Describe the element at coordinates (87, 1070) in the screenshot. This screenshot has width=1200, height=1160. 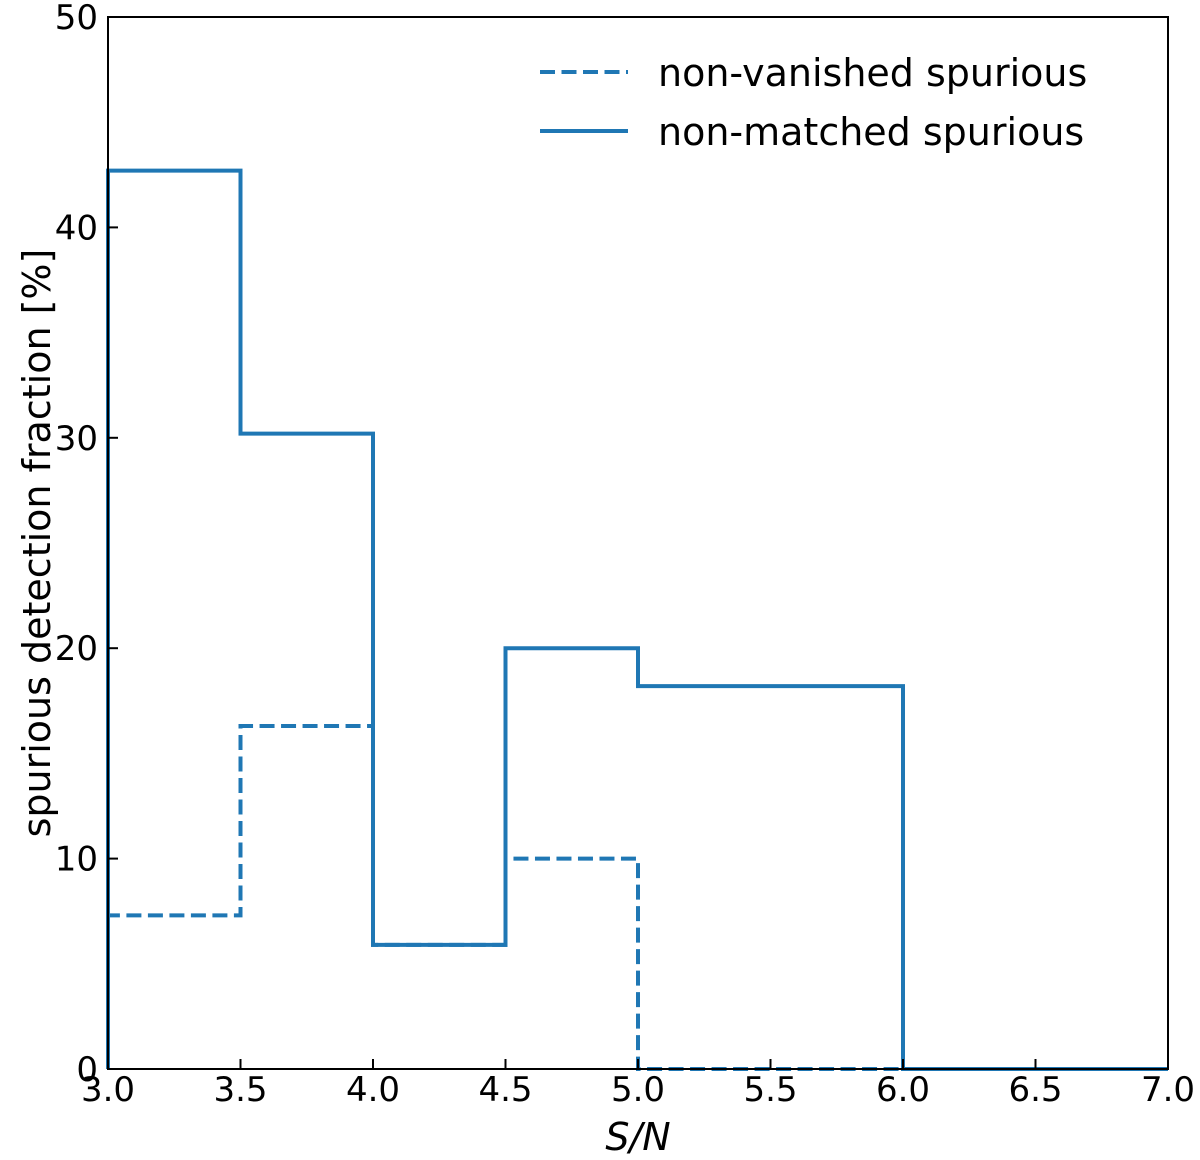
I see `y-tick-label: 0` at that location.